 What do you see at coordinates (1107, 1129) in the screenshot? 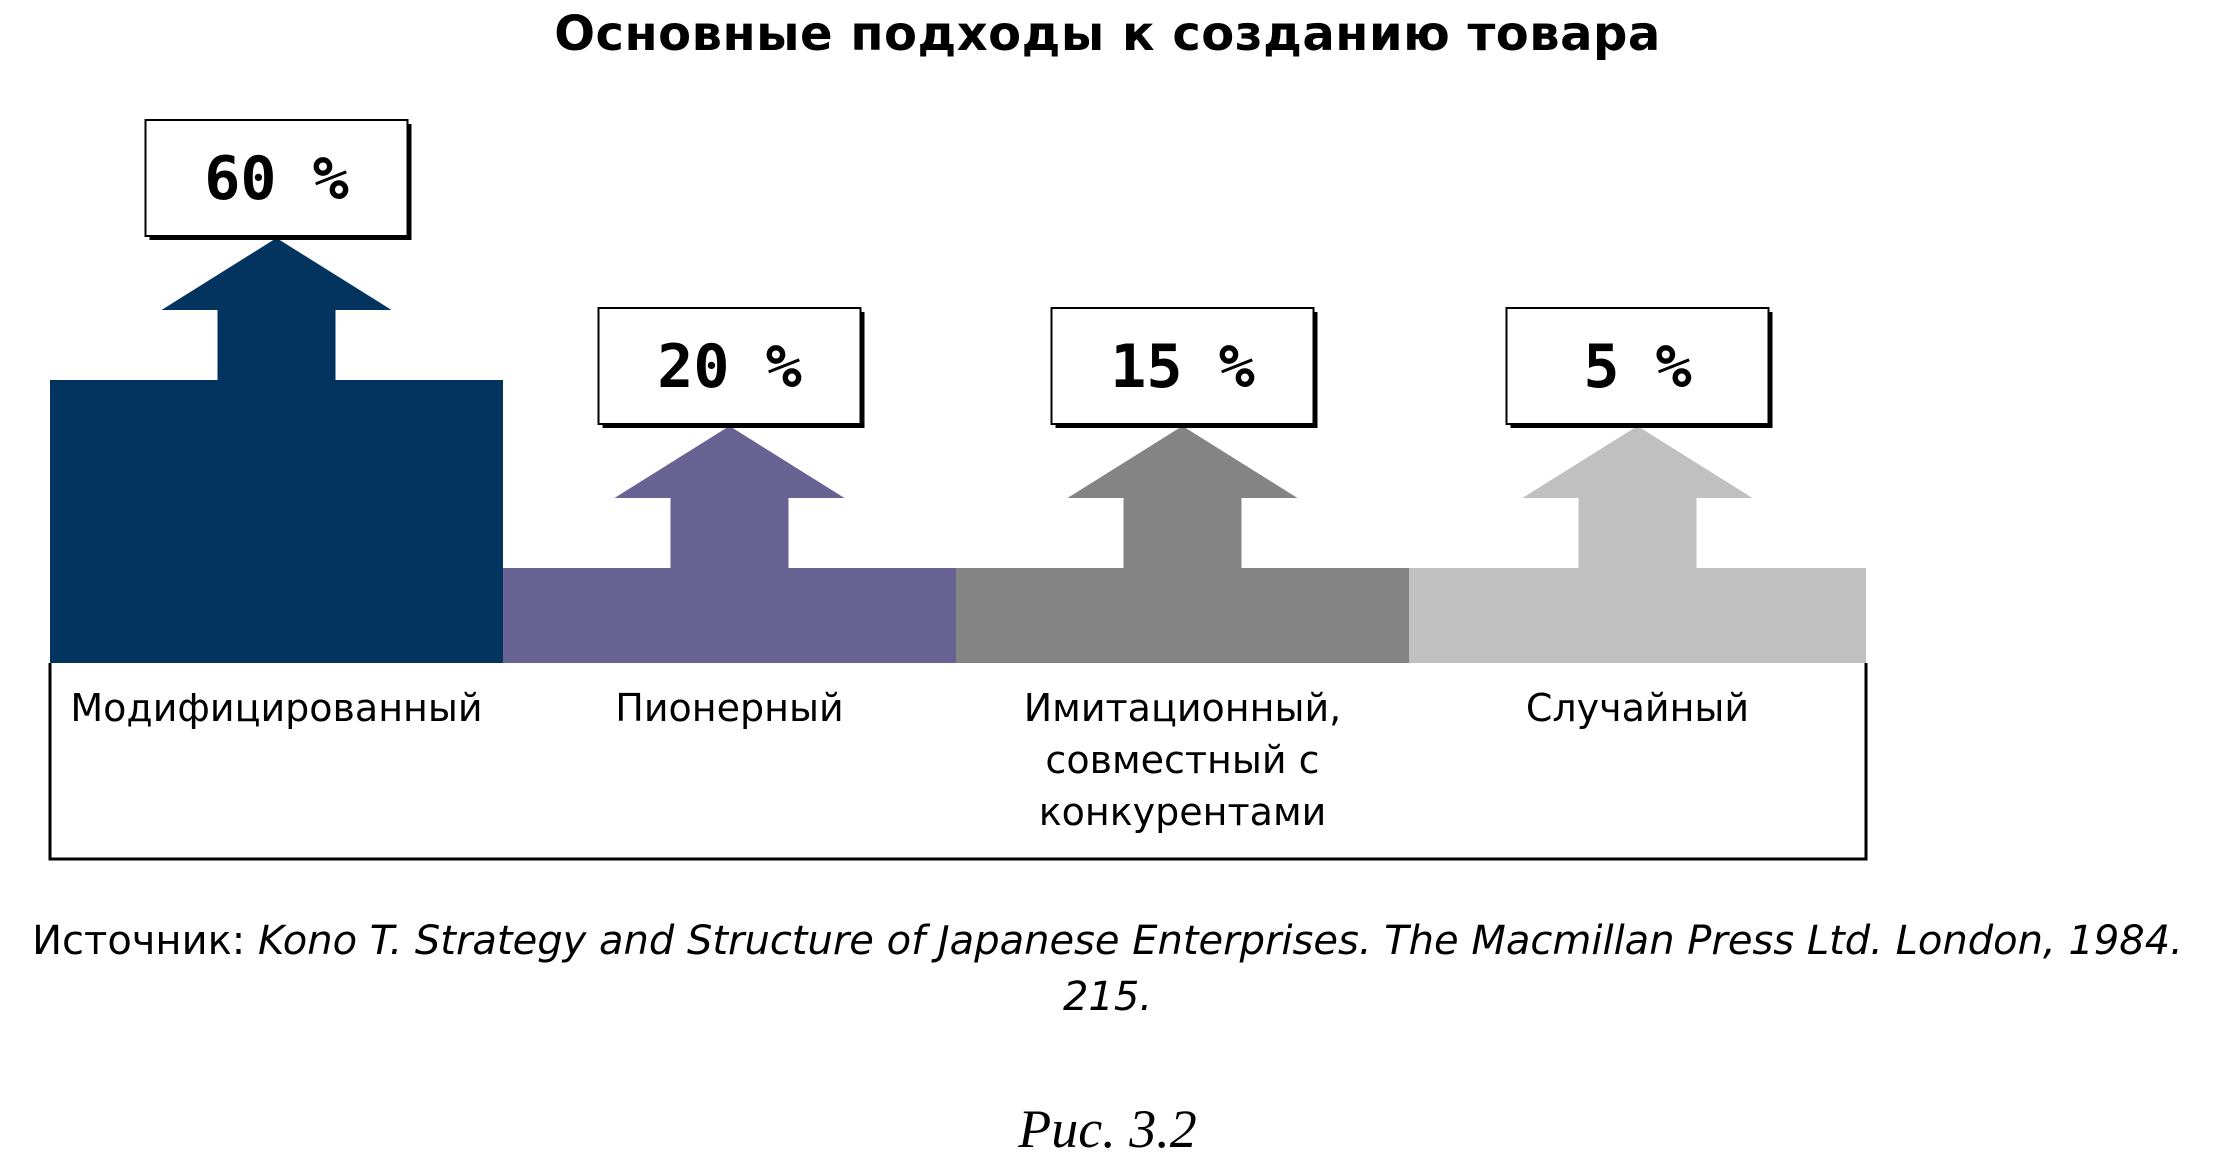
I see `figure-caption: Рис. 3.2` at bounding box center [1107, 1129].